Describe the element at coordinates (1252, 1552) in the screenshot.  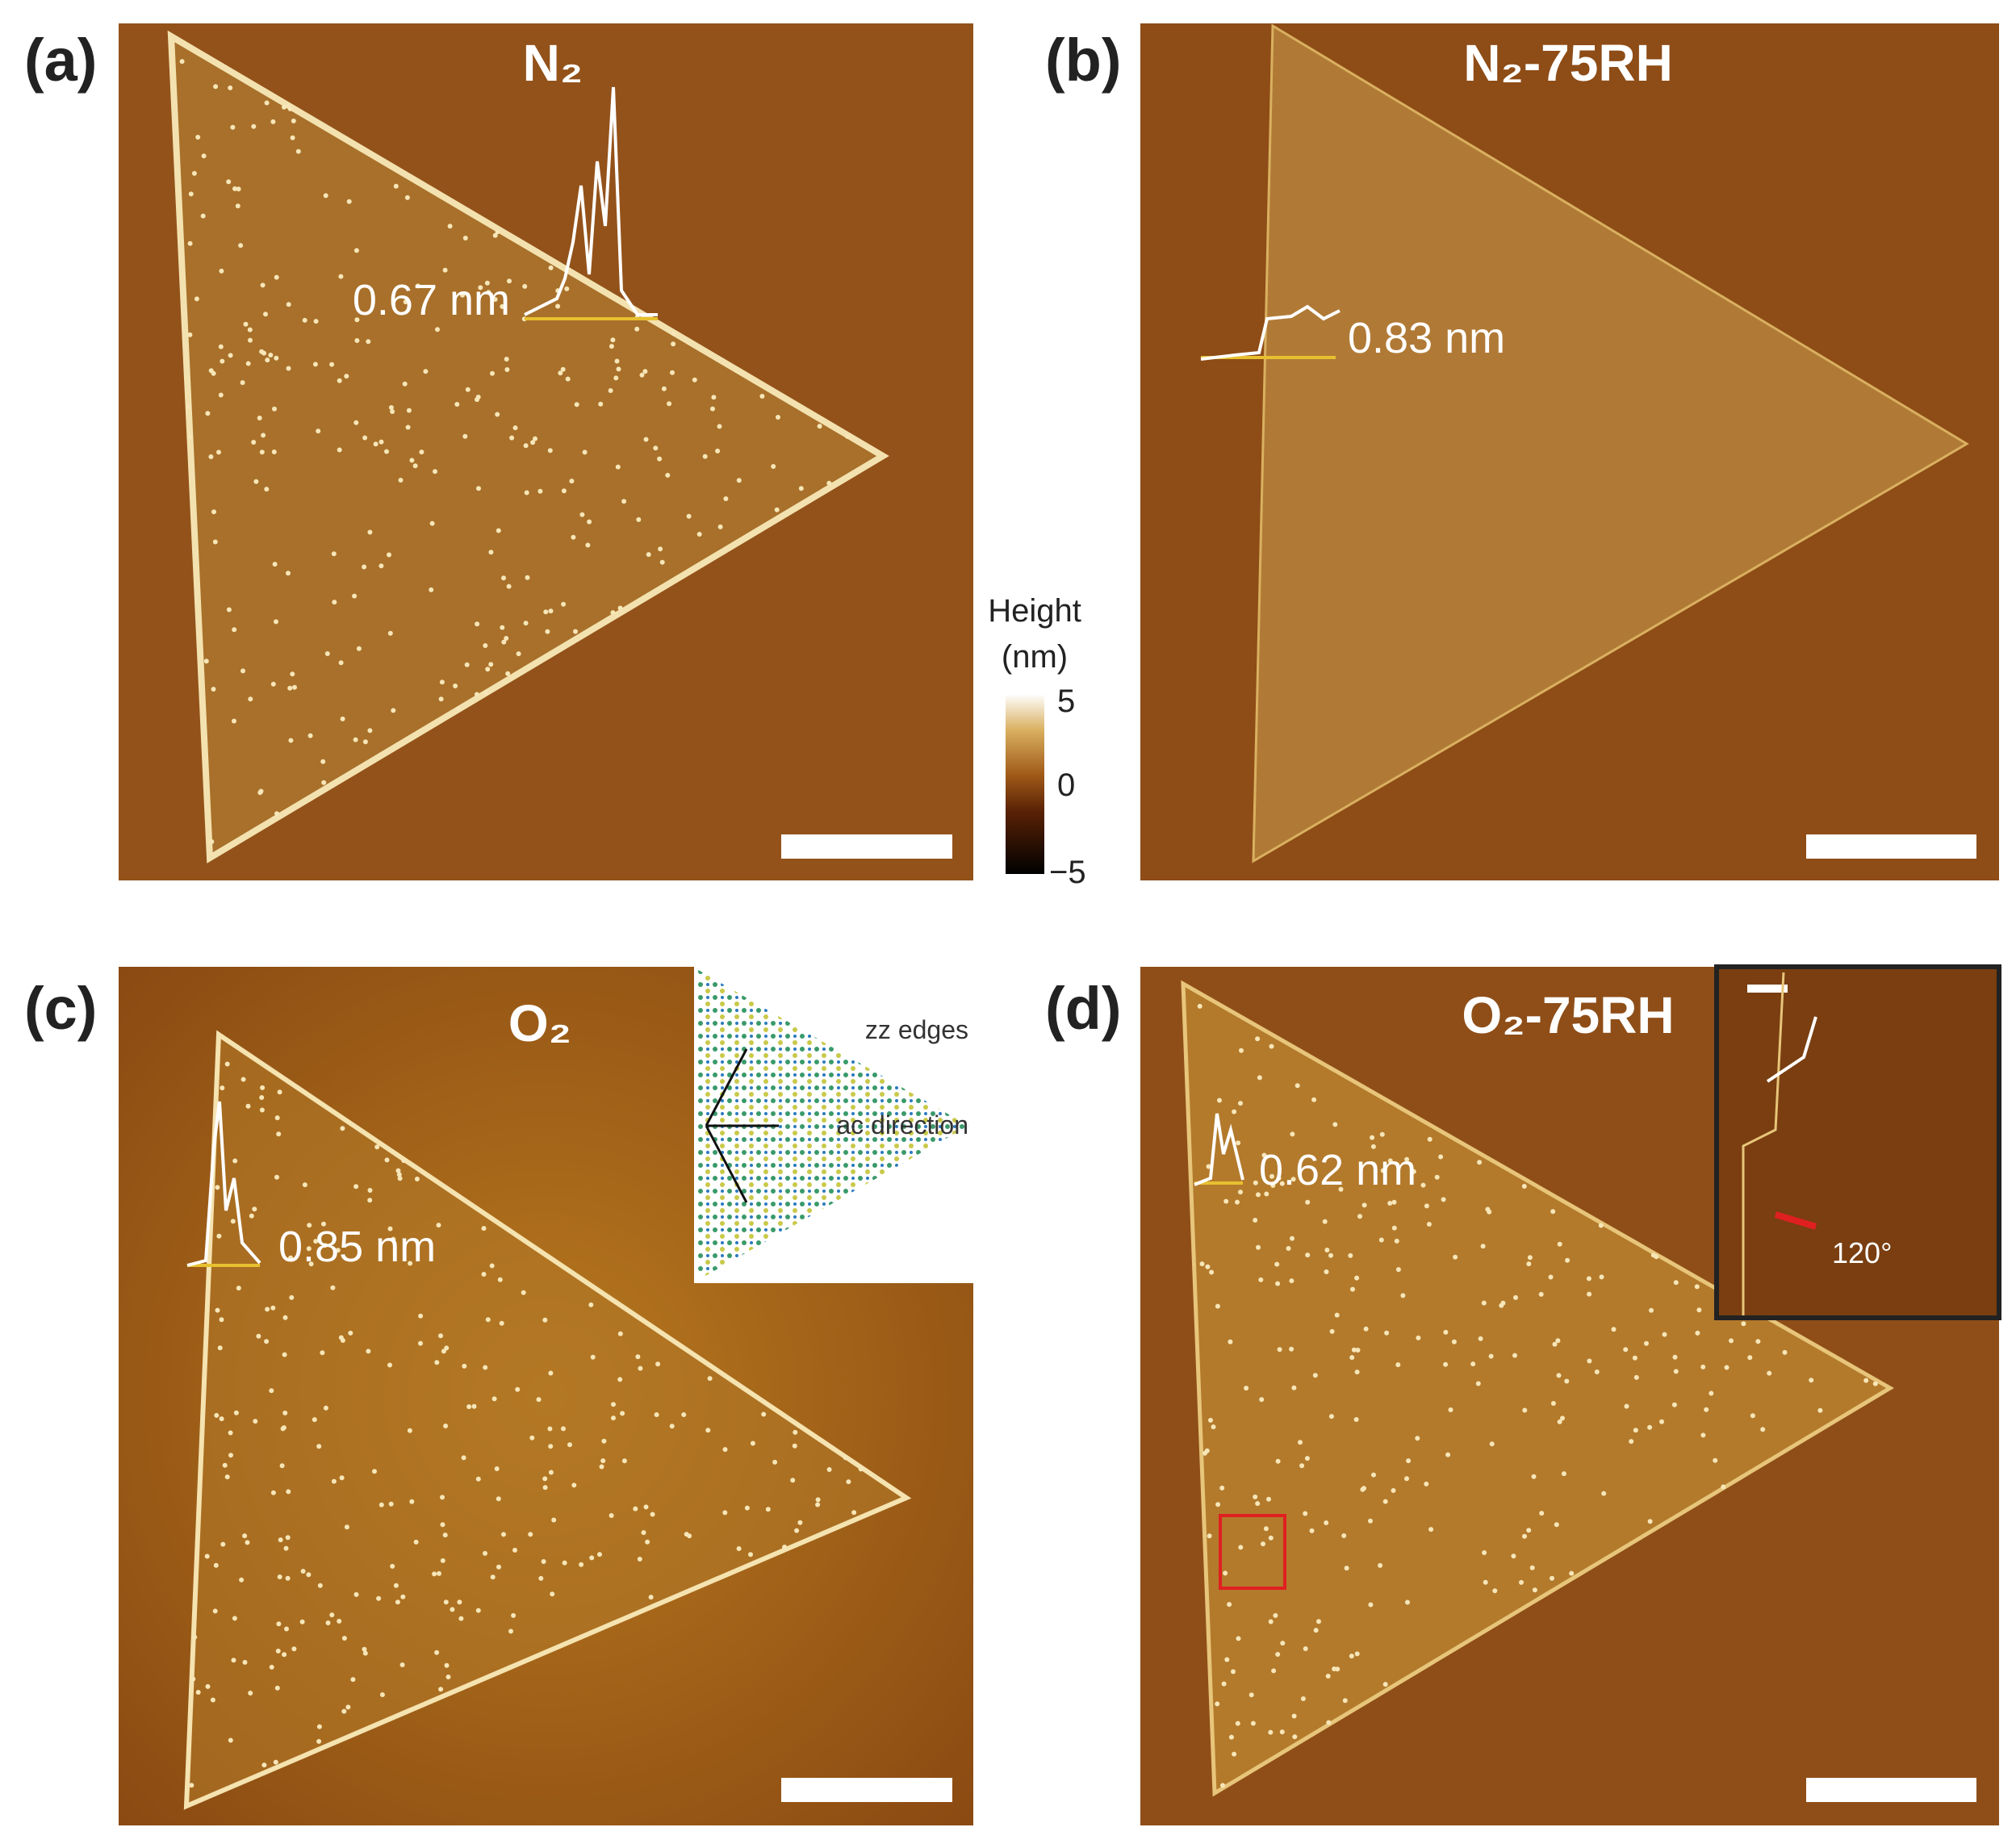
I see `highlight-box` at that location.